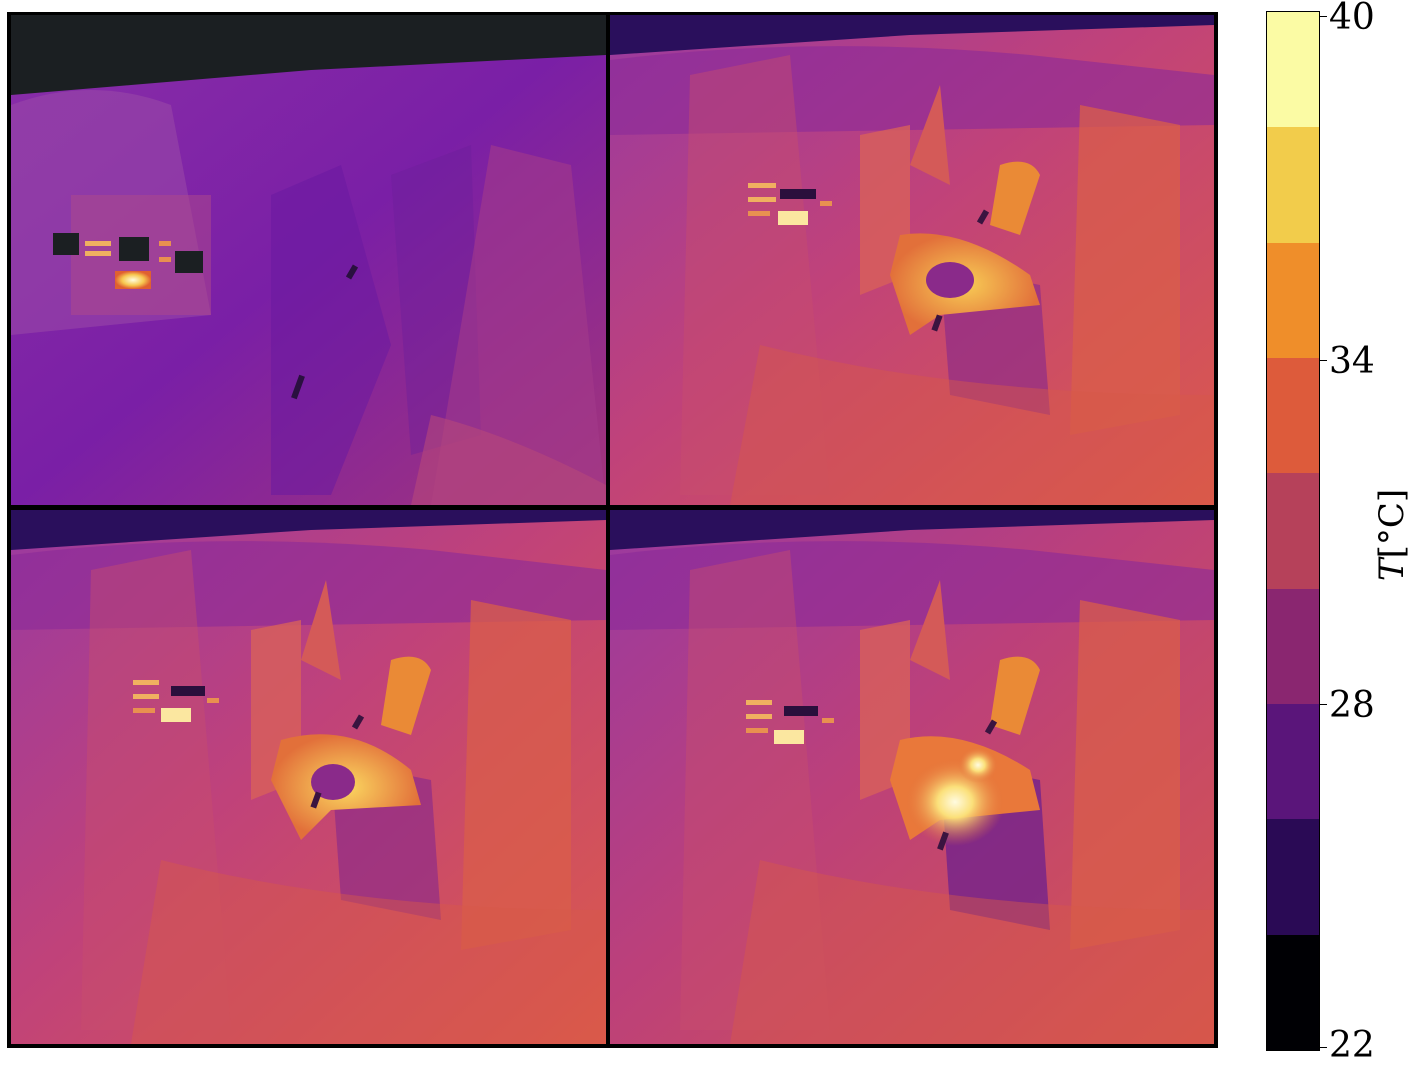 This screenshot has height=1066, width=1423. I want to click on colorbar-tick-label-40: 40, so click(1352, 19).